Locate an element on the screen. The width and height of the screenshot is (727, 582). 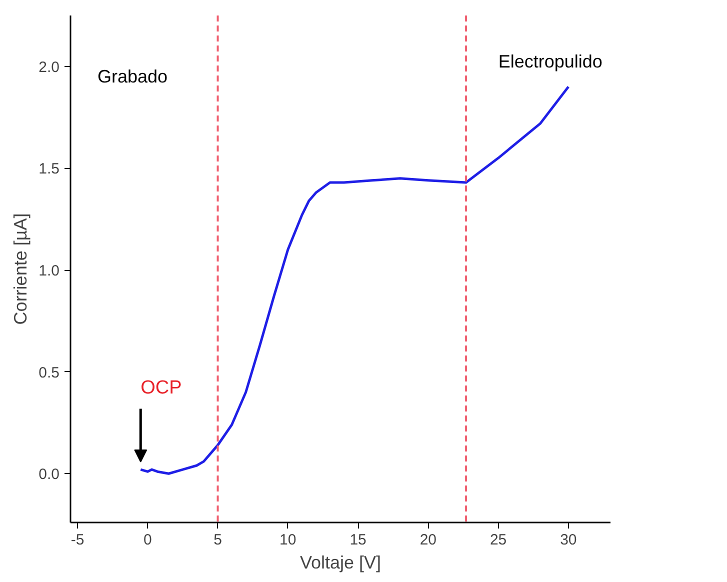
x-tick-label: -5 is located at coordinates (77, 540).